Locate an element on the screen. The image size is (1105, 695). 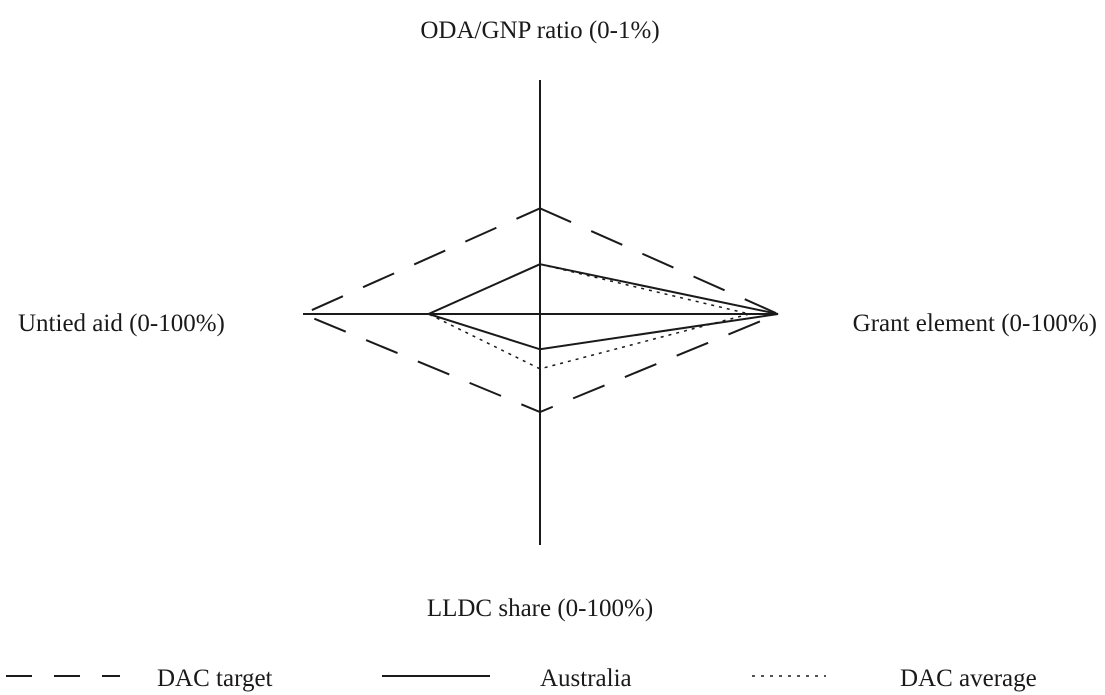
series-australia is located at coordinates (602, 307).